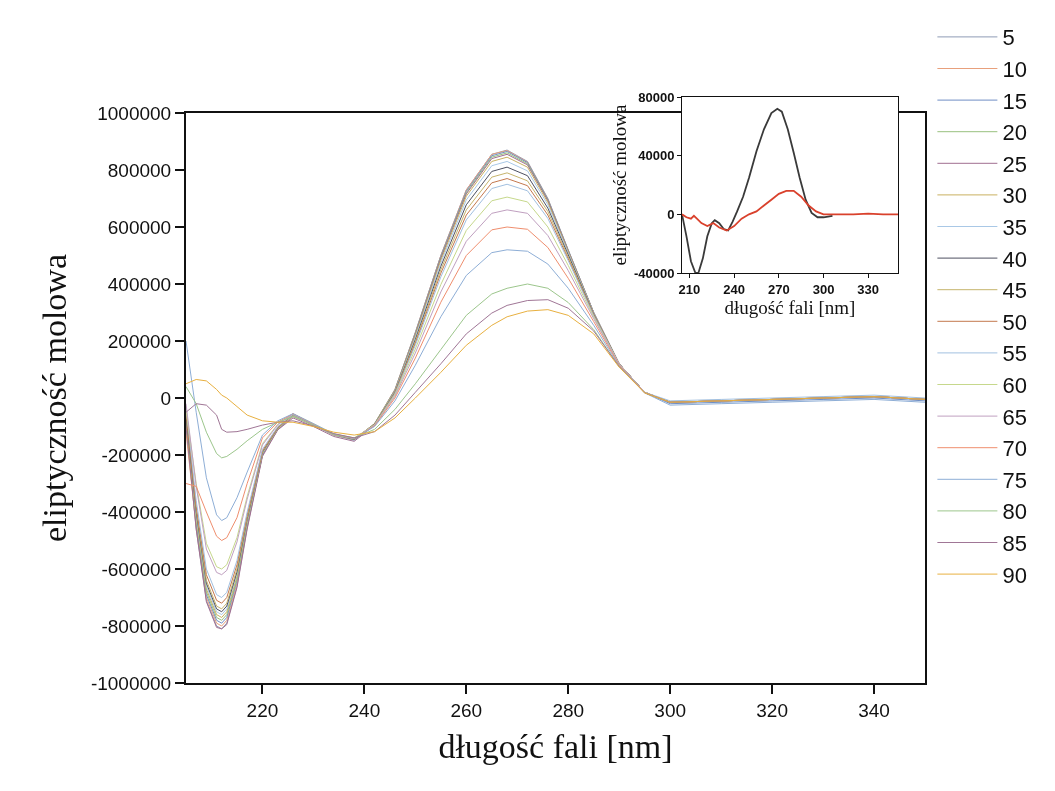  I want to click on y-tick-label: 600000, so click(139, 227).